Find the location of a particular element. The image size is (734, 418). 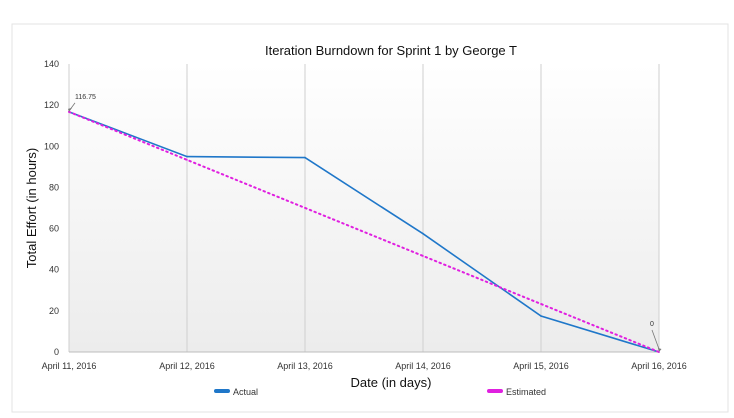

x-tick-label: April 13, 2016 is located at coordinates (305, 366).